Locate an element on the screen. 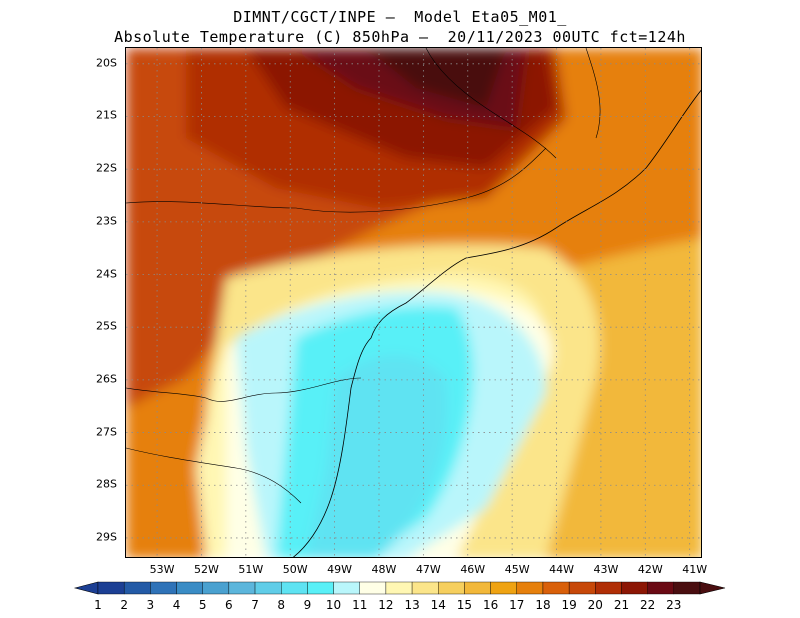 The image size is (800, 618). longitude-label: 47W is located at coordinates (428, 569).